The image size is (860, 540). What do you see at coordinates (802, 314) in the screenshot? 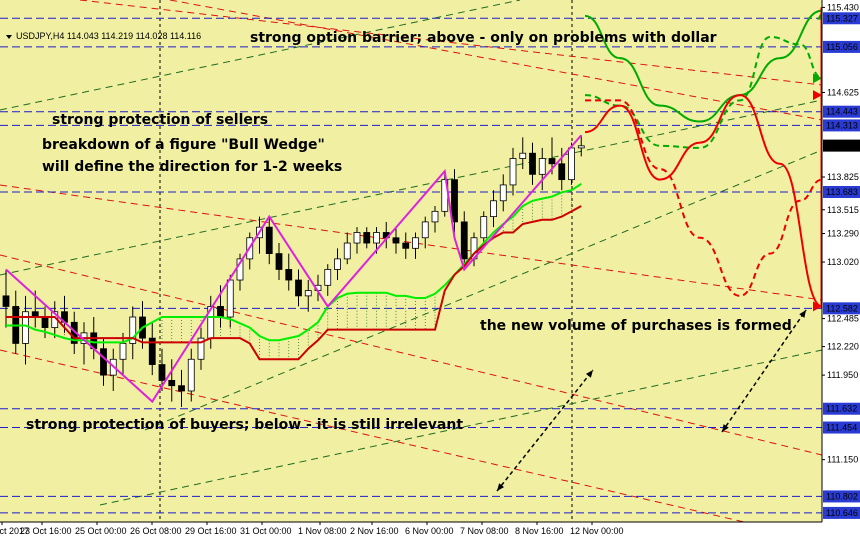
I see `dashed-arrow-right-head-a` at bounding box center [802, 314].